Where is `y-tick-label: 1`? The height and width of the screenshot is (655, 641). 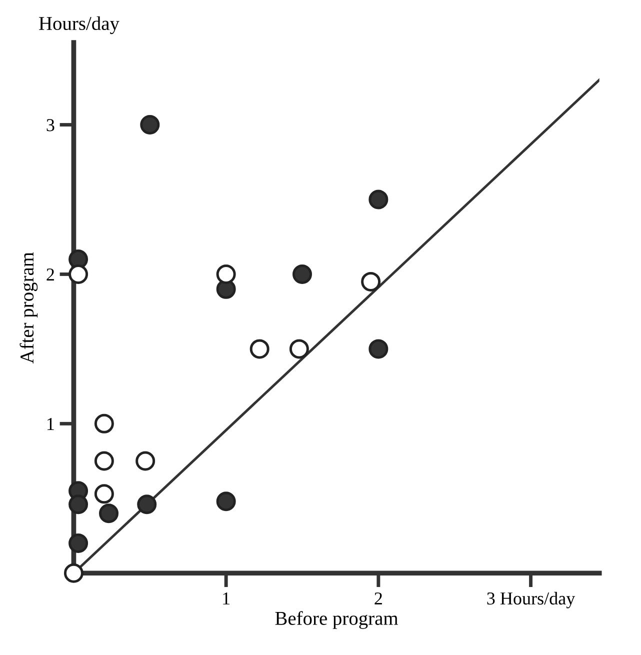
y-tick-label: 1 is located at coordinates (51, 424).